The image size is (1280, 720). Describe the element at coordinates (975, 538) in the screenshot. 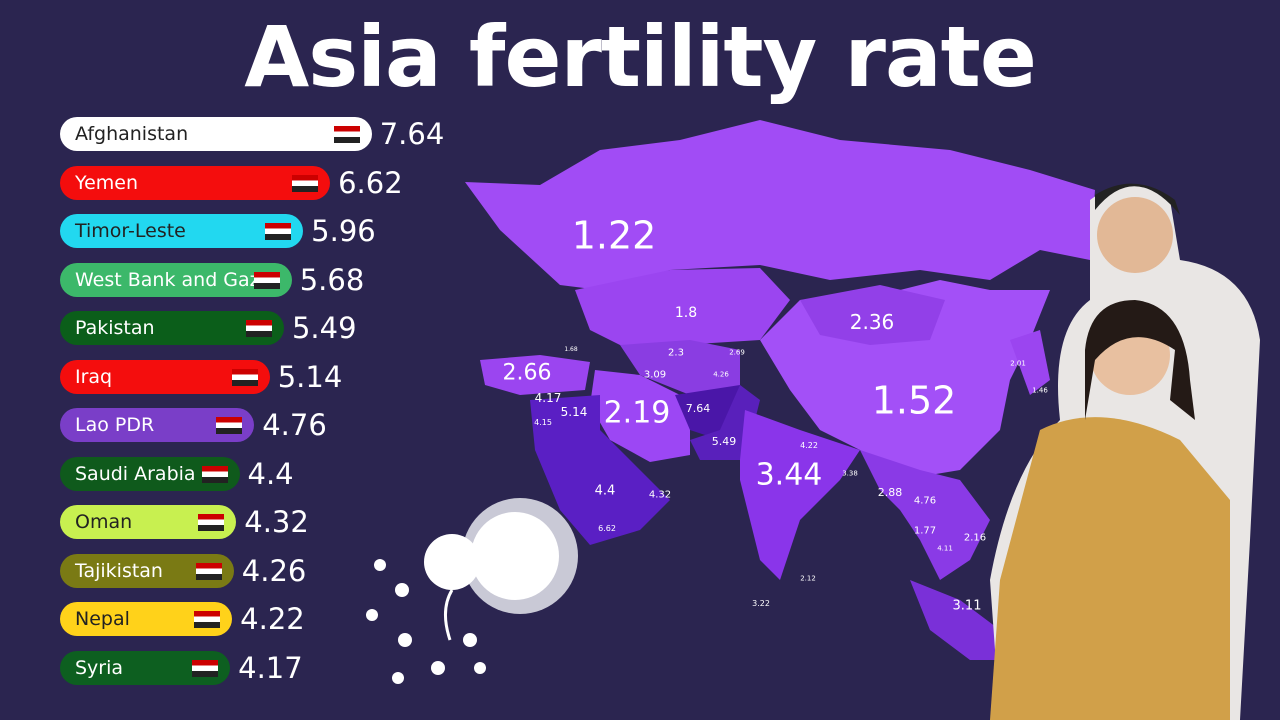

I see `map-value-label: 2.16` at that location.